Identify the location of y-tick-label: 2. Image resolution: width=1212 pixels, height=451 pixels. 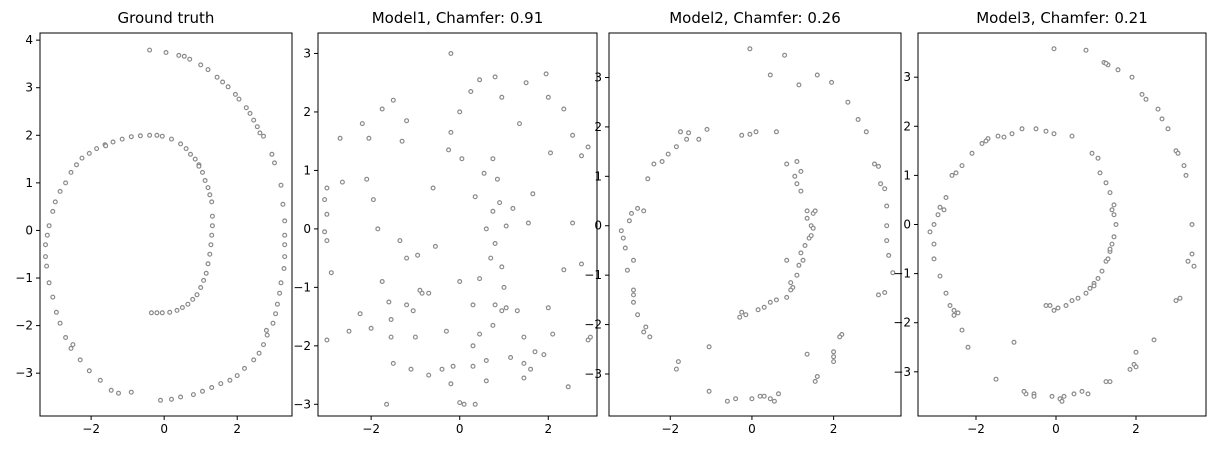
(907, 126).